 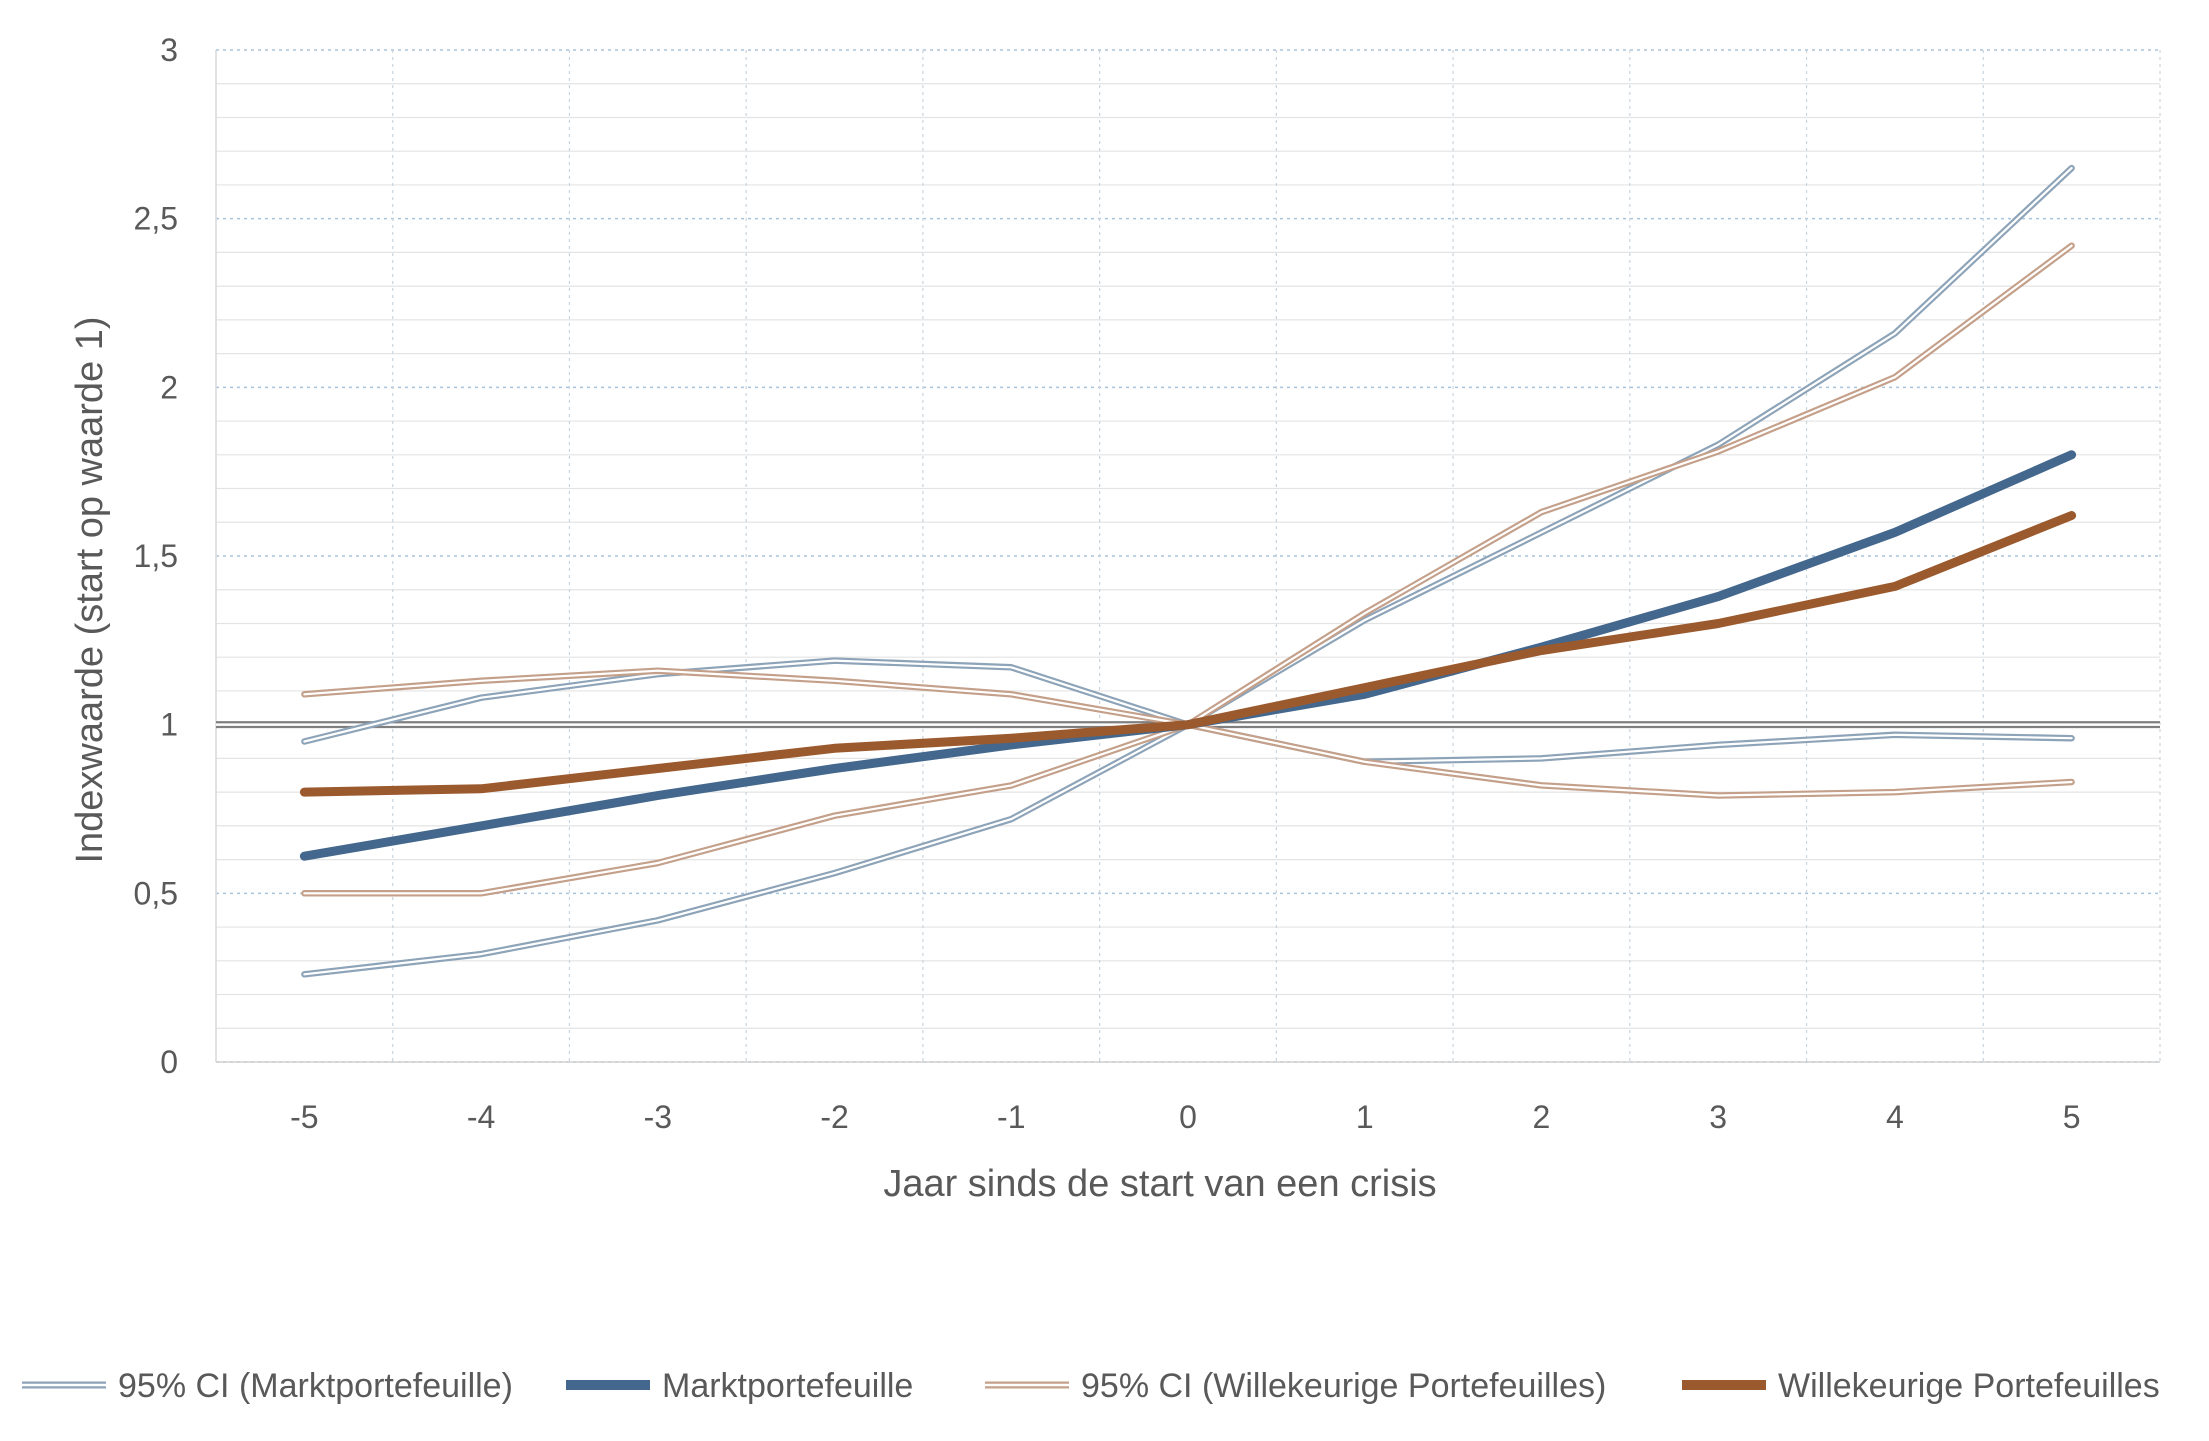 I want to click on x-tick-labels: -5 -4 -3 -2 -1 0 1 2 3 4 5, so click(x=1185, y=1117).